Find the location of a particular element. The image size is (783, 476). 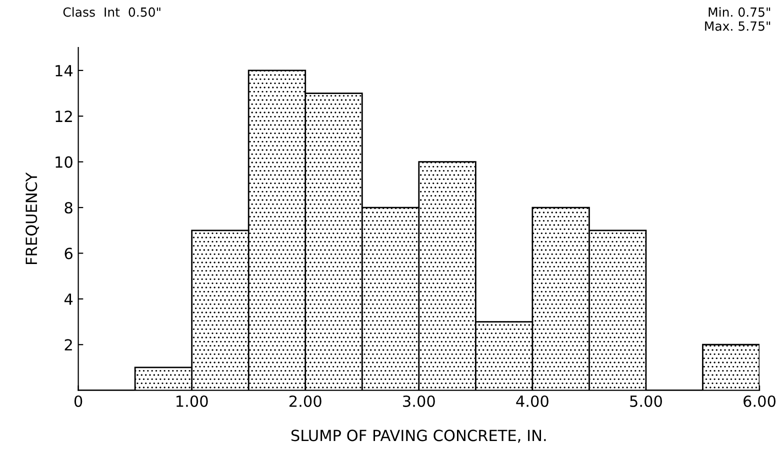

x-tick-label: 6.00 is located at coordinates (760, 401).